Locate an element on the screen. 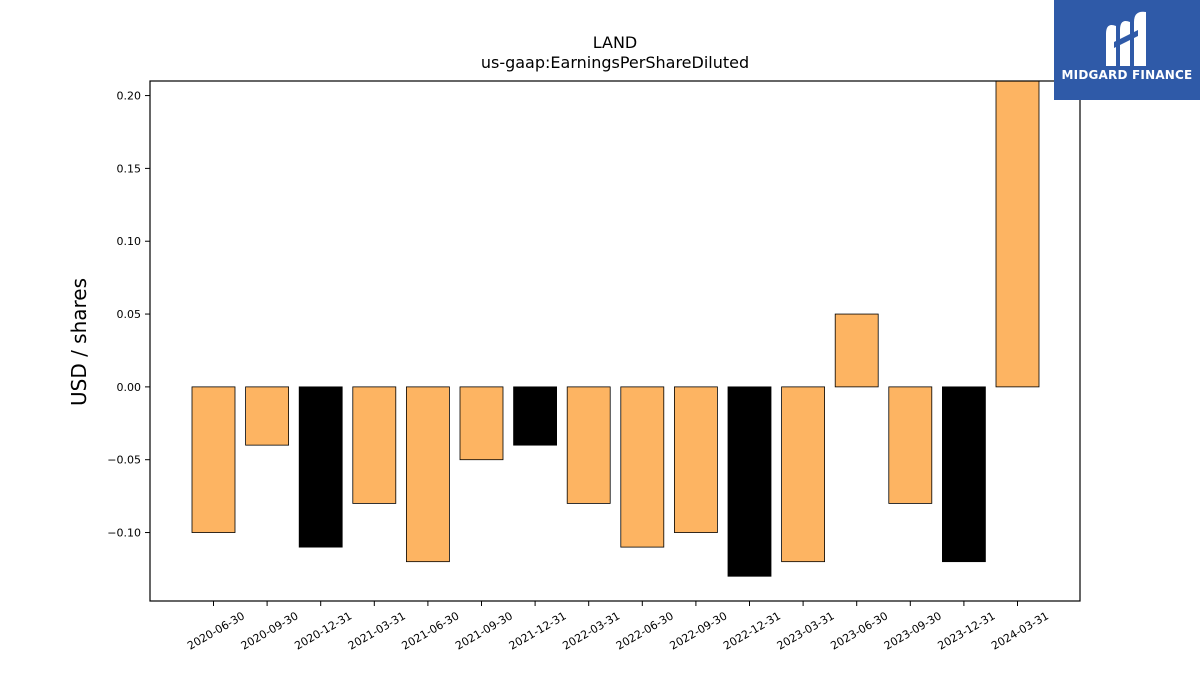  x-tick-label: 2024-03-31 is located at coordinates (1020, 630).